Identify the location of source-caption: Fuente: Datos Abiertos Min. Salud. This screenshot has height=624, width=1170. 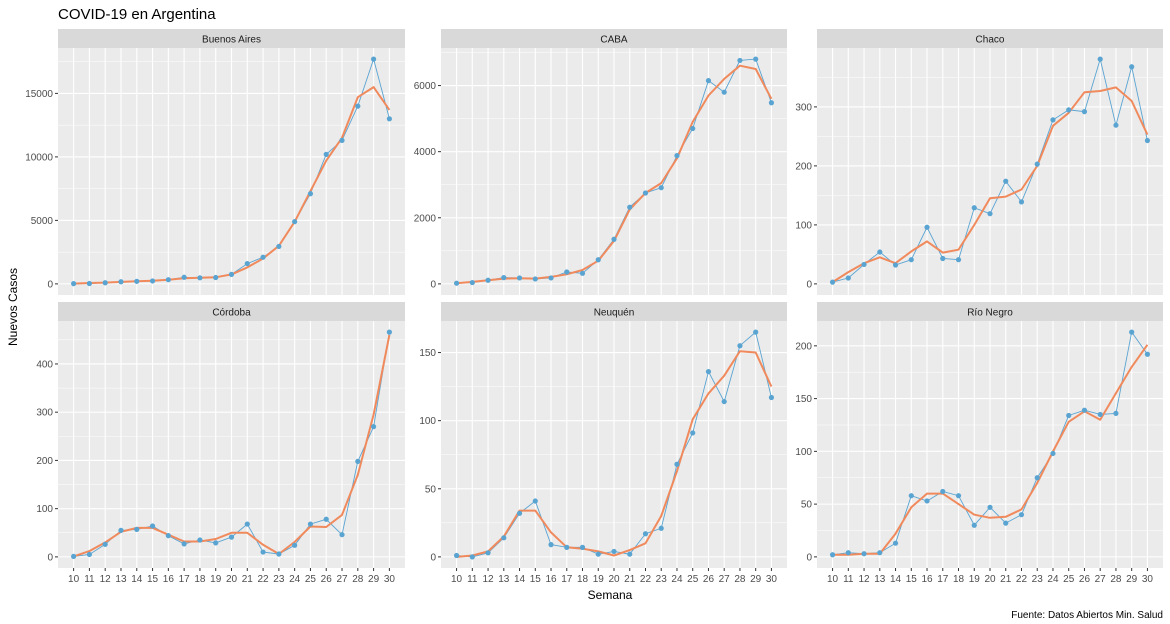
(1087, 615).